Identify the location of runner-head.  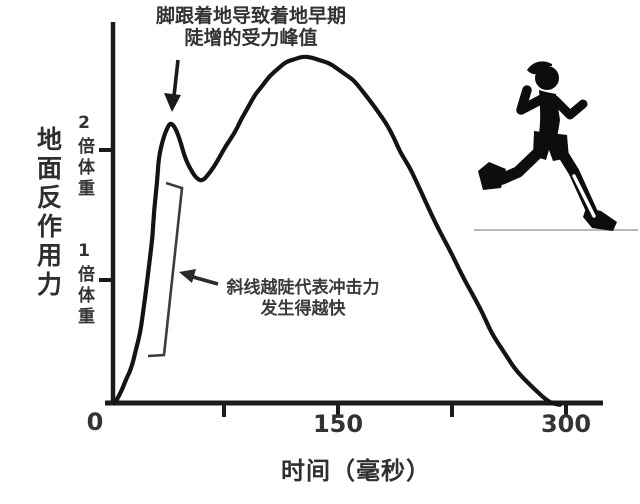
(547, 78).